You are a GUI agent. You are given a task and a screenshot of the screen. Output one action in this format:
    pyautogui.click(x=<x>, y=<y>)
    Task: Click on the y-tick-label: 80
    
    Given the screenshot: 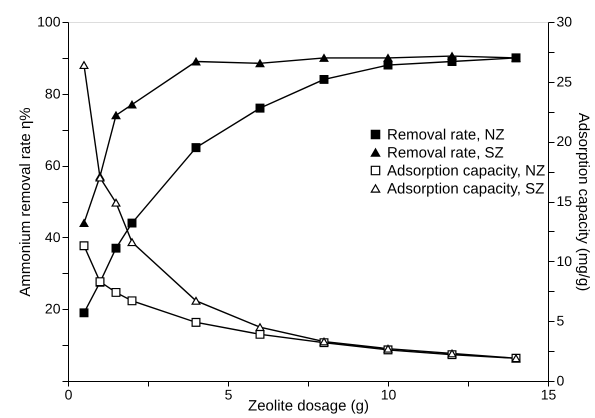 What is the action you would take?
    pyautogui.click(x=52, y=93)
    